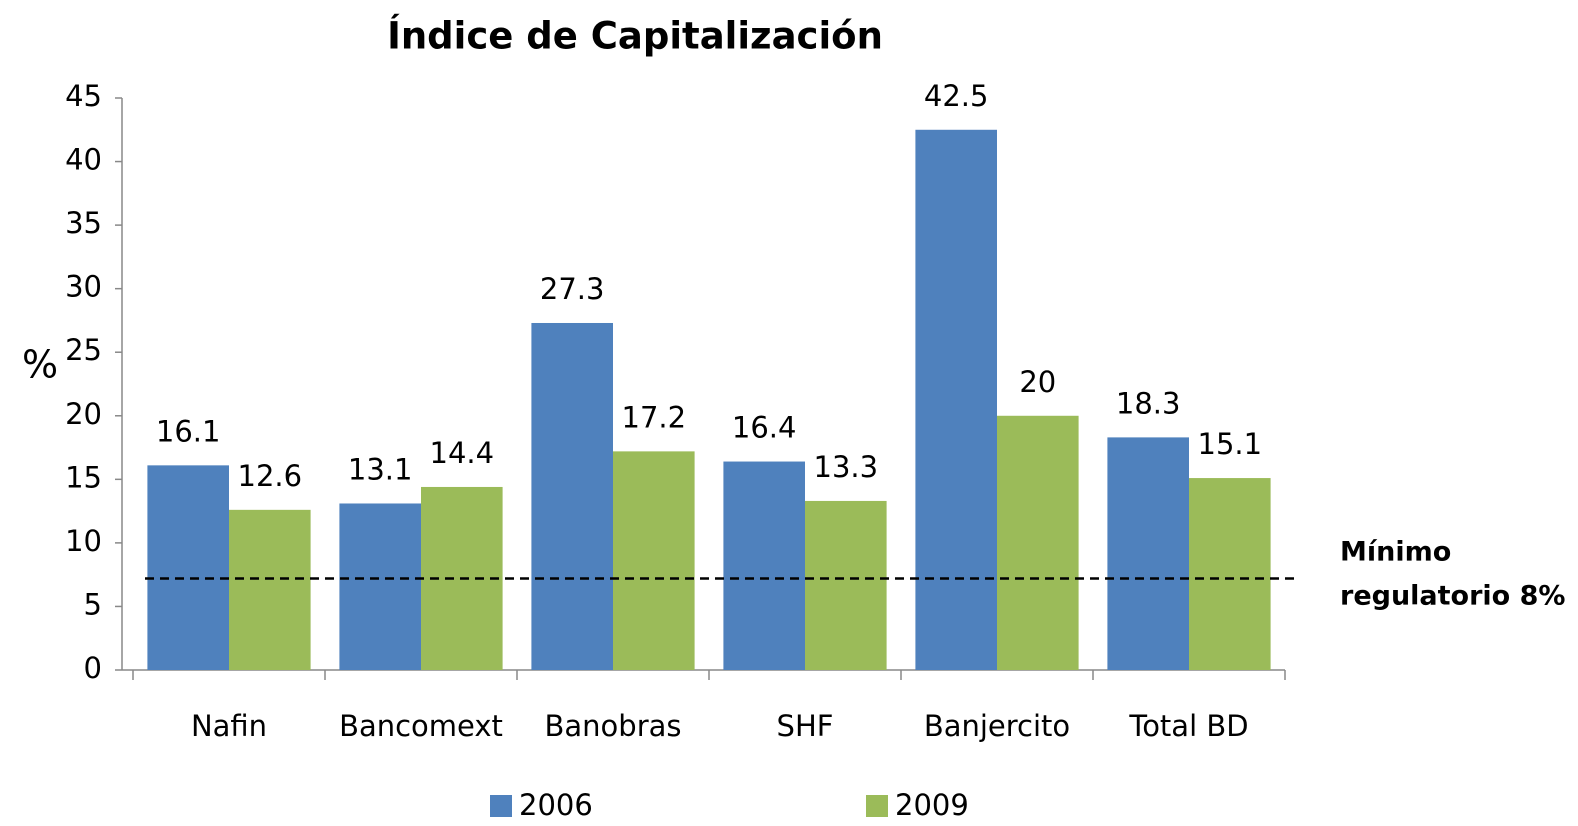 The height and width of the screenshot is (826, 1578). I want to click on data-label: 17.2, so click(654, 417).